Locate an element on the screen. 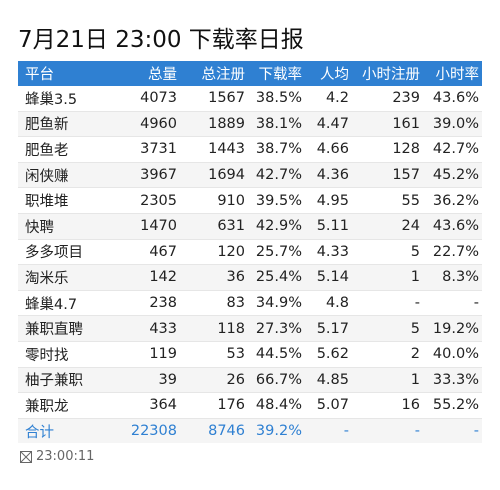  cell: 柚子兼职 is located at coordinates (74, 380).